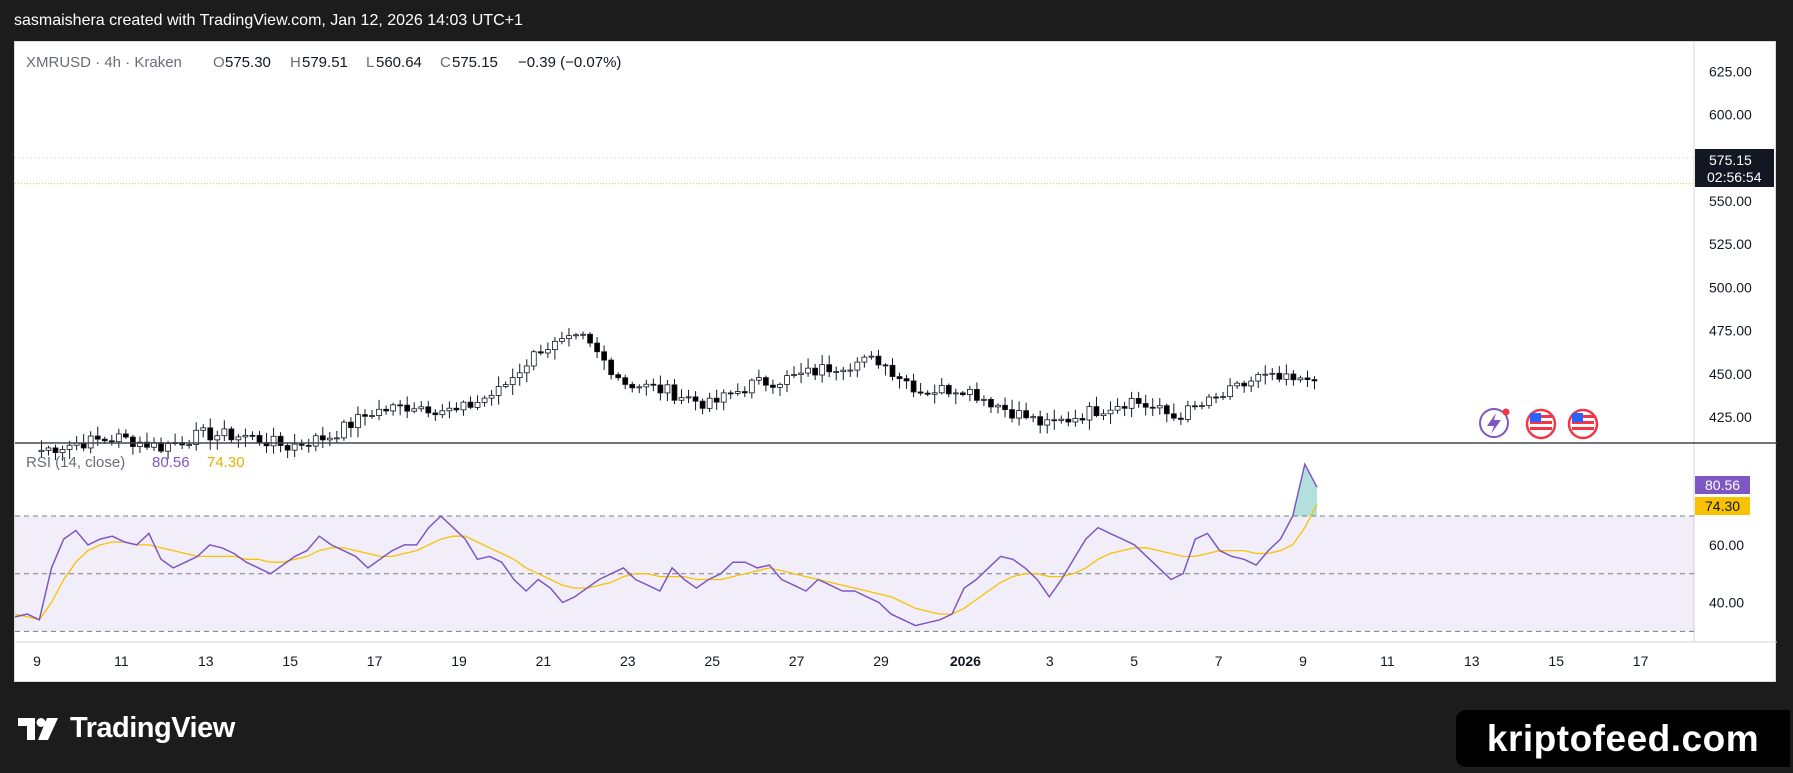 The width and height of the screenshot is (1793, 773). What do you see at coordinates (544, 661) in the screenshot?
I see `time-tick-label: 21` at bounding box center [544, 661].